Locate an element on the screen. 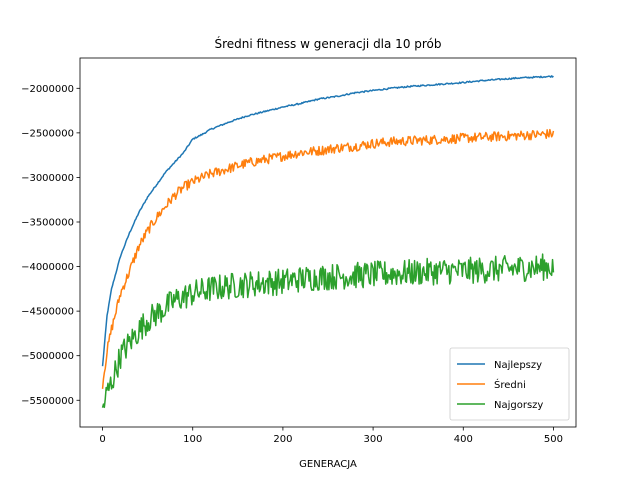 The height and width of the screenshot is (480, 640). x-tick-label: 400 is located at coordinates (463, 439).